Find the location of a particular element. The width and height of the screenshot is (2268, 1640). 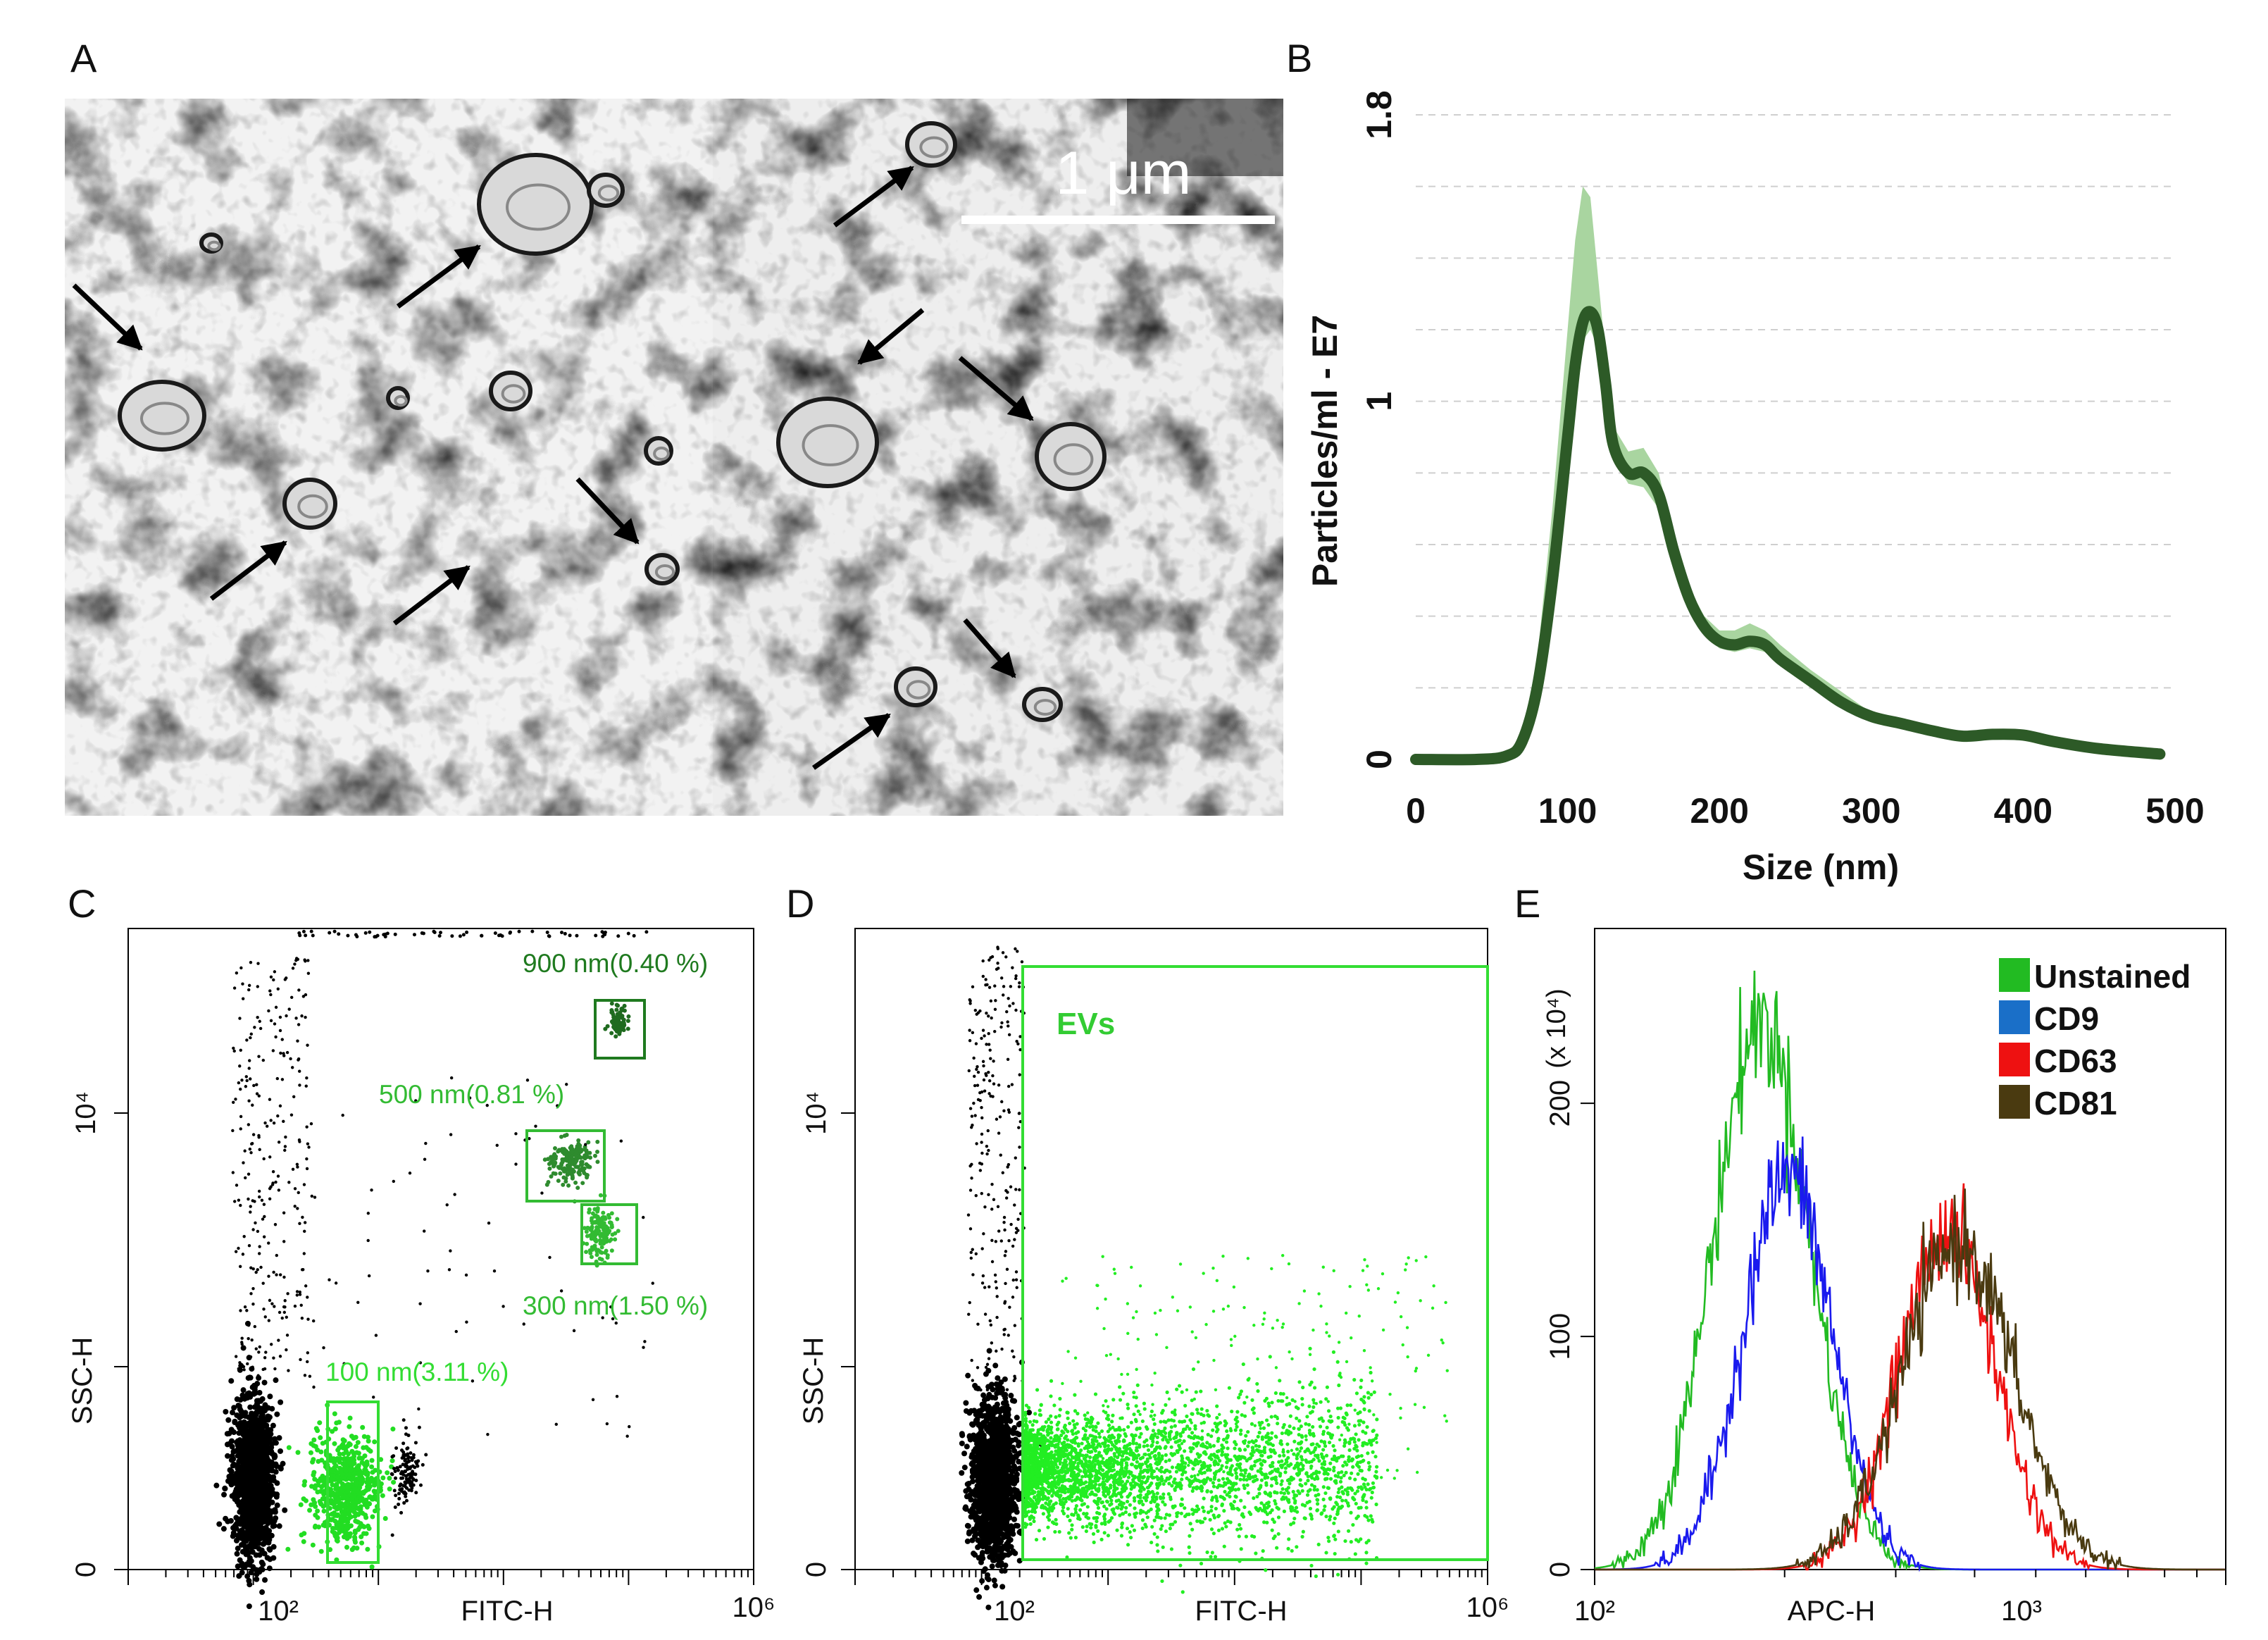

panel-d: D EVs 10² 10⁶ FITC-H SSC-H 0 10⁴ is located at coordinates (1148, 1254).